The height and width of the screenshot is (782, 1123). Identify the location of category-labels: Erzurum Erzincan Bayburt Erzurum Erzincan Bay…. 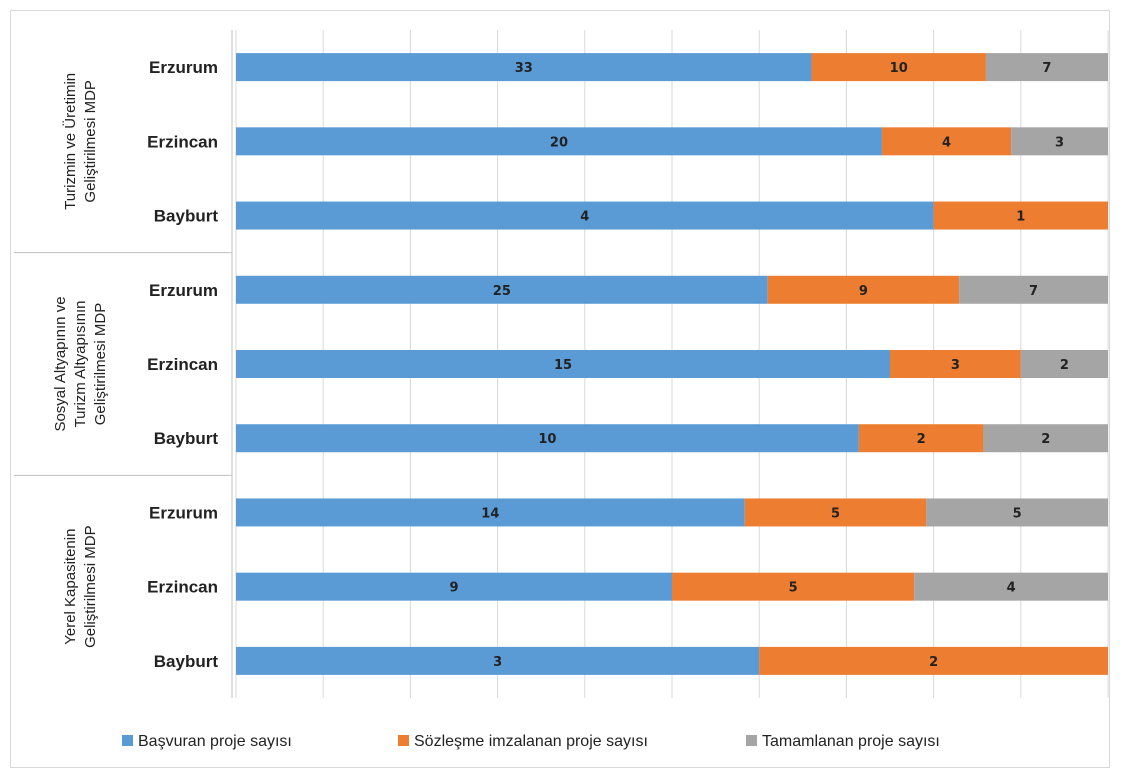
(182, 364).